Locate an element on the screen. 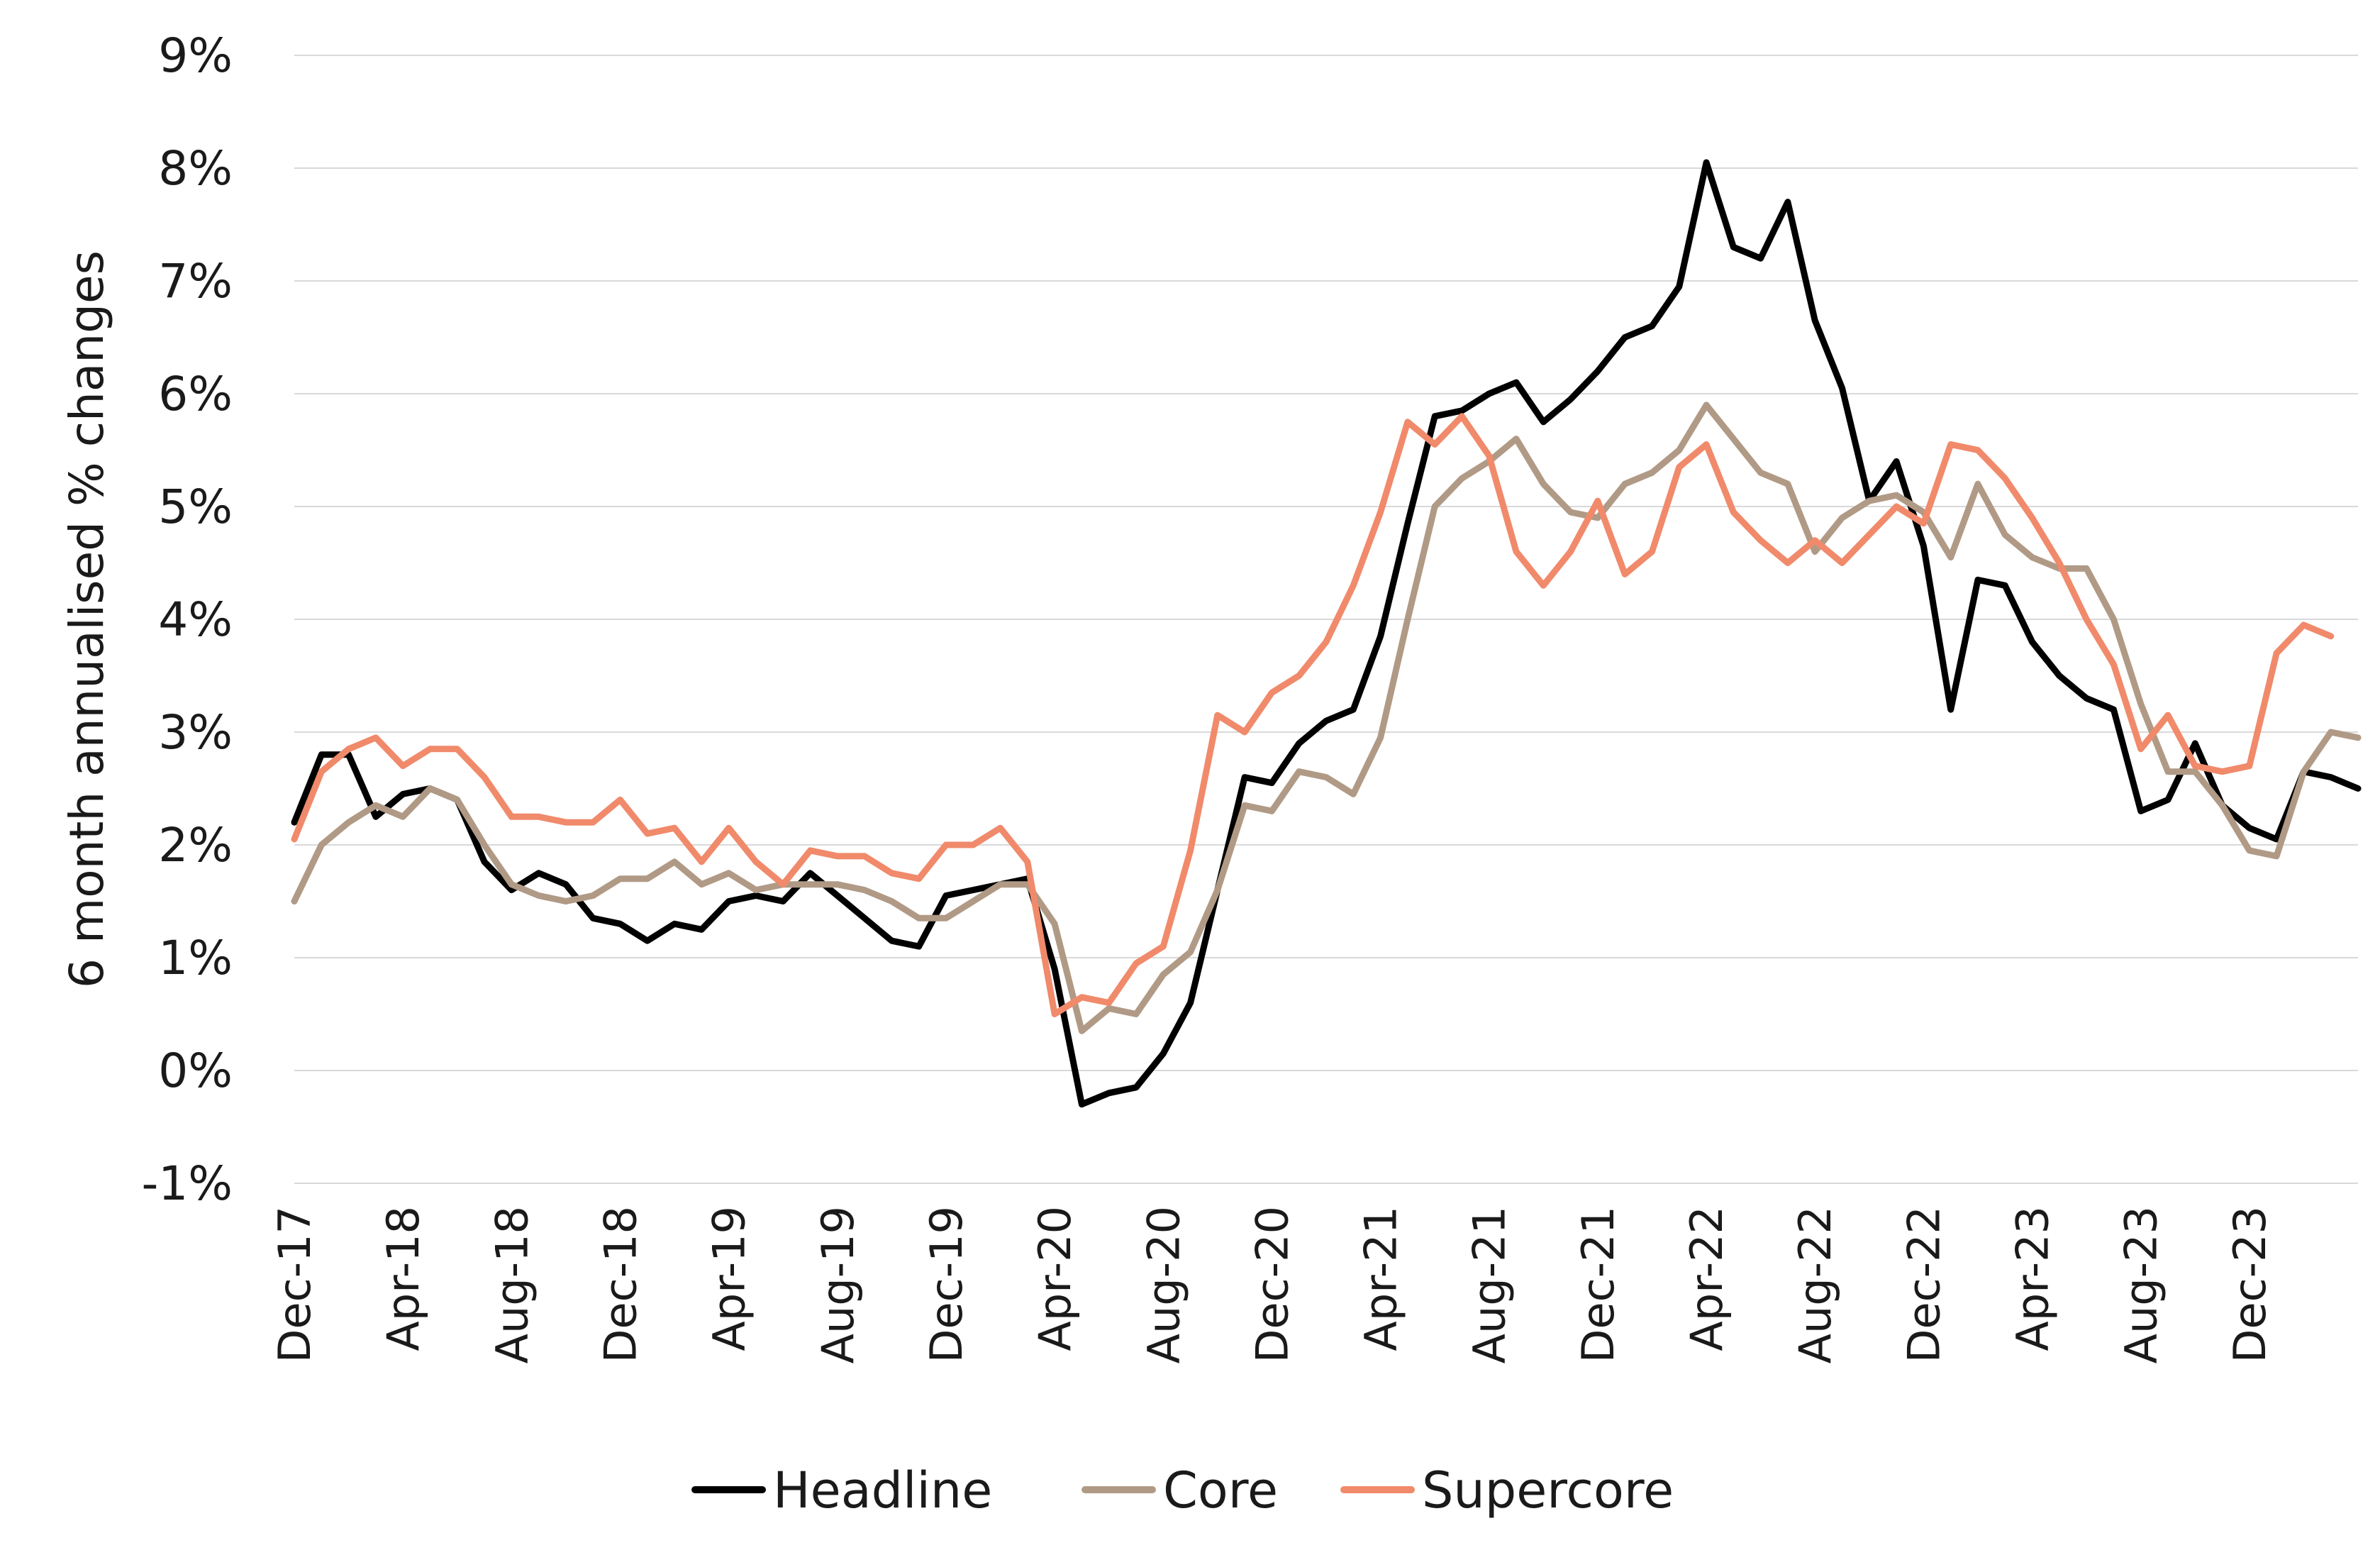 This screenshot has width=2380, height=1555. y-axis-title: 6 month annualised % changes is located at coordinates (87, 619).